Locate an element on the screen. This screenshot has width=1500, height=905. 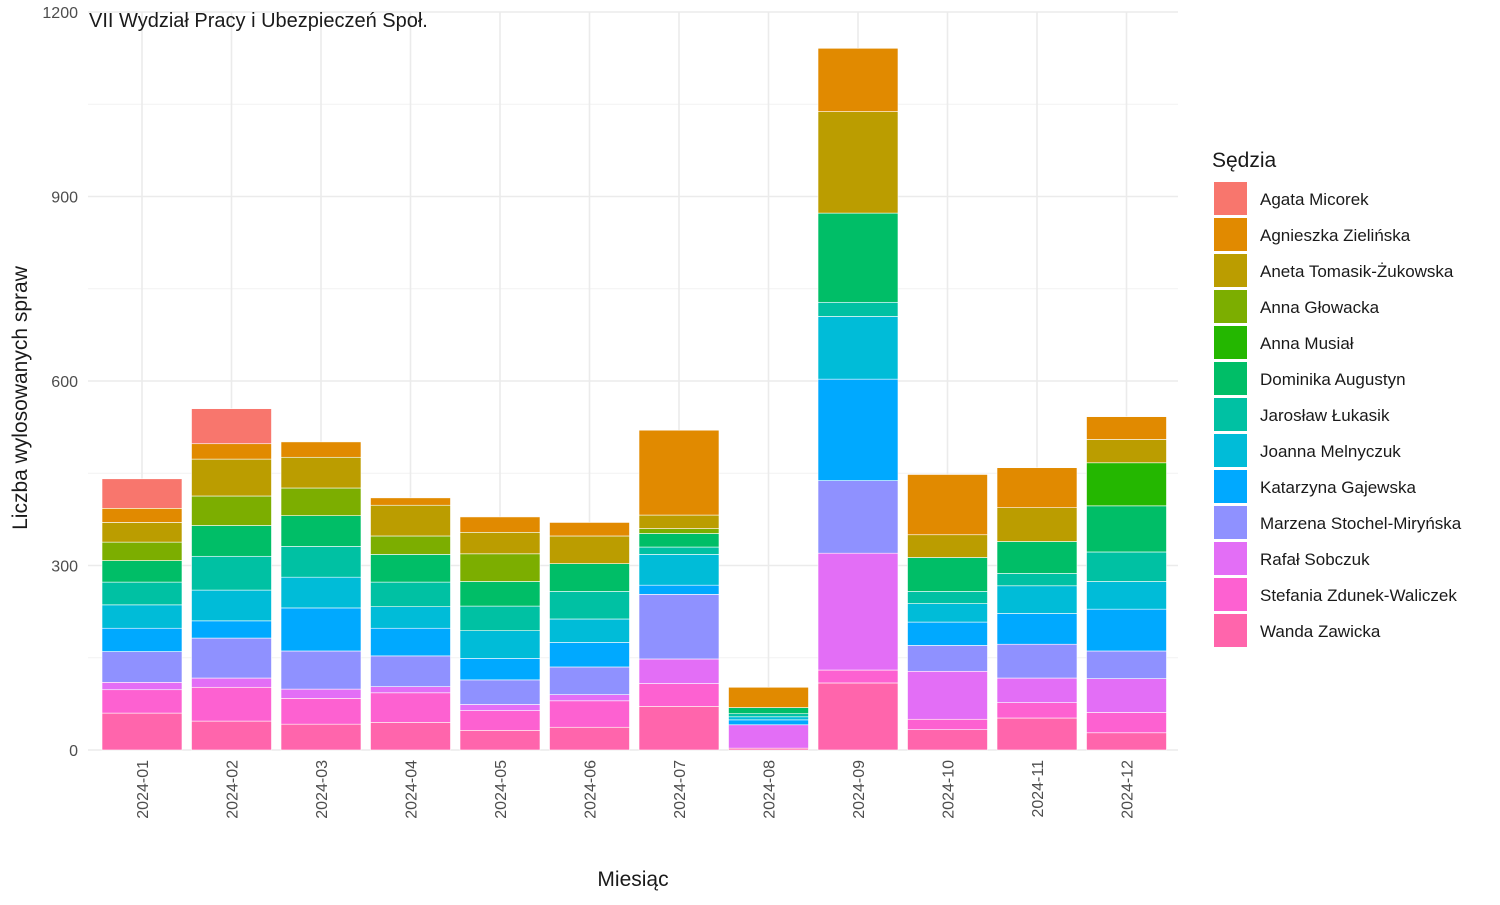
x-tick-label: 2024-06 is located at coordinates (591, 789).